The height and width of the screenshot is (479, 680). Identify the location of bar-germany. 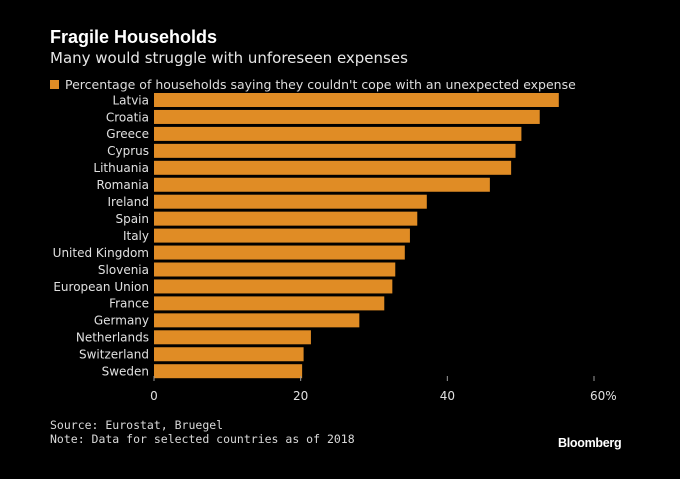
(257, 320).